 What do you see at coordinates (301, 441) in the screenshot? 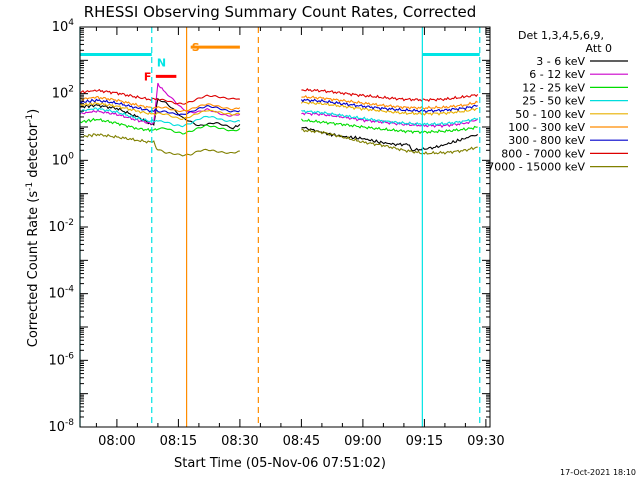
I see `x-tick-label: 08:45` at bounding box center [301, 441].